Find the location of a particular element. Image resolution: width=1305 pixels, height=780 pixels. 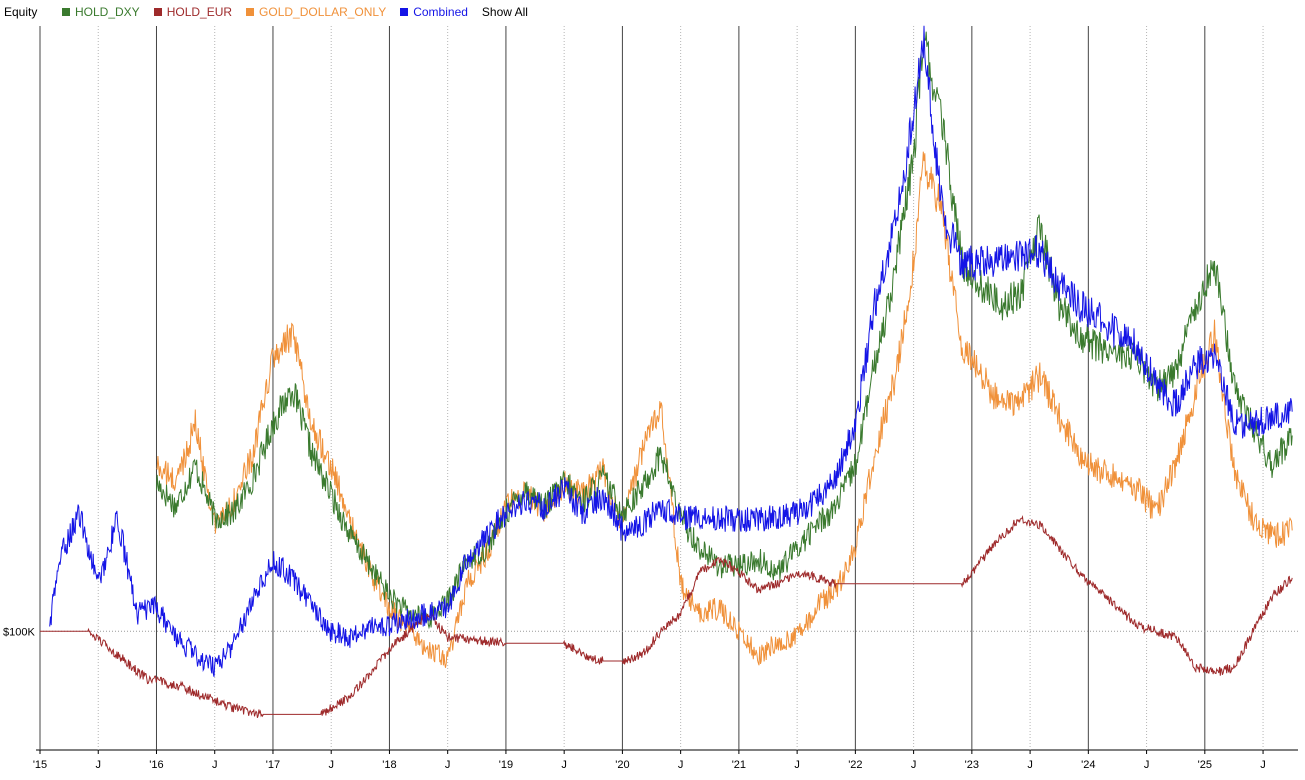

y-tick-label: $100K is located at coordinates (19, 632).